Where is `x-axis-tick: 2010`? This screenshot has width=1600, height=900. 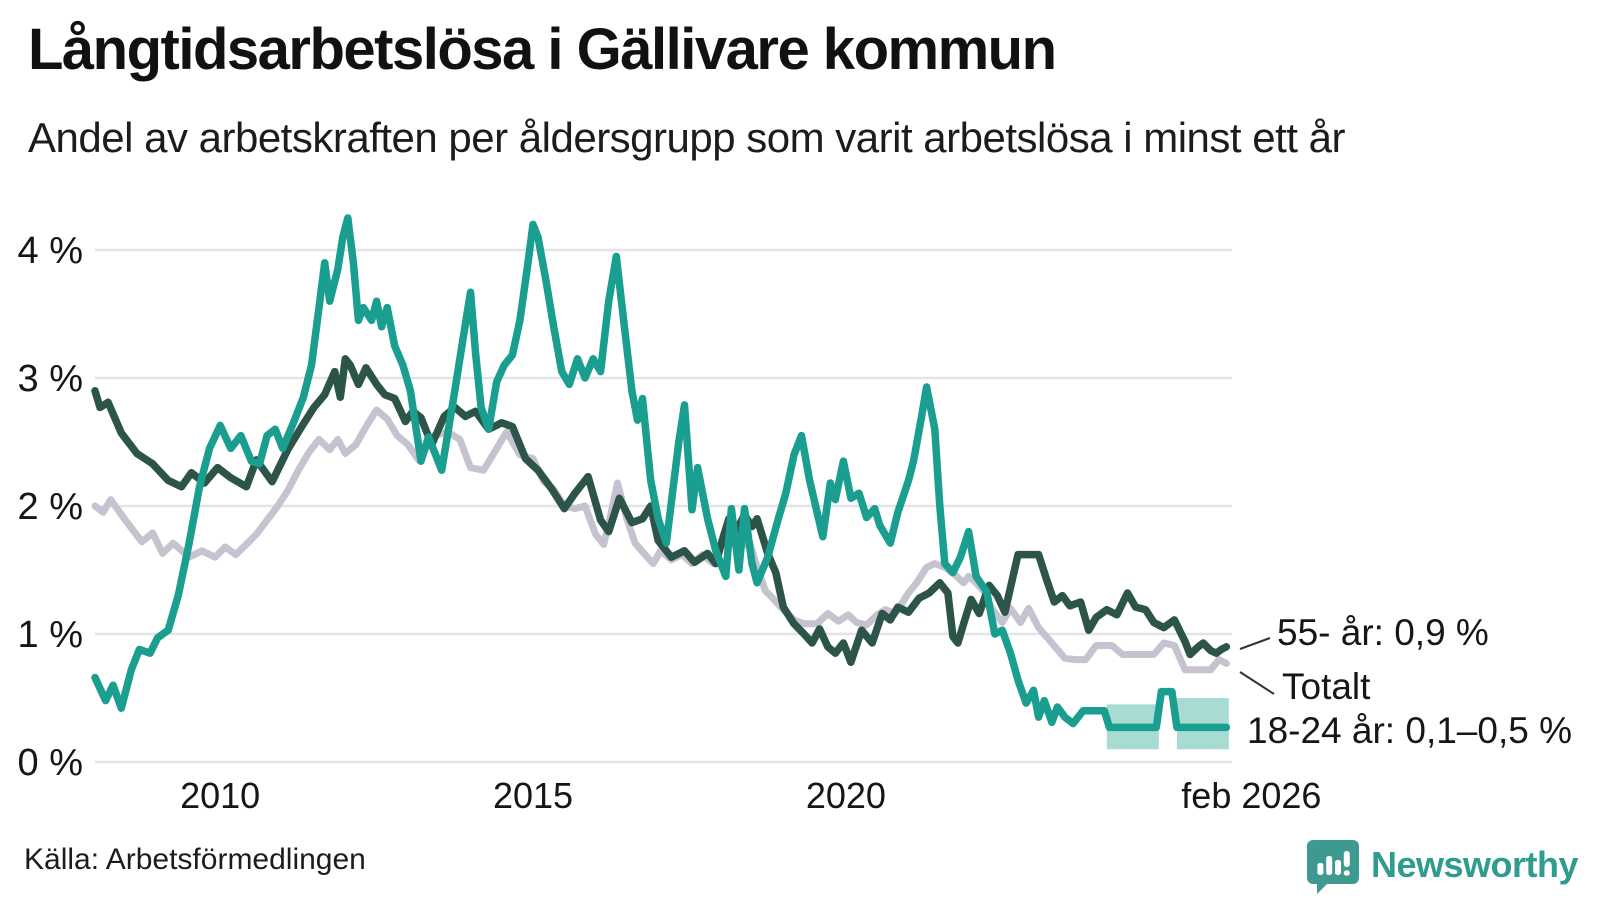 x-axis-tick: 2010 is located at coordinates (220, 795).